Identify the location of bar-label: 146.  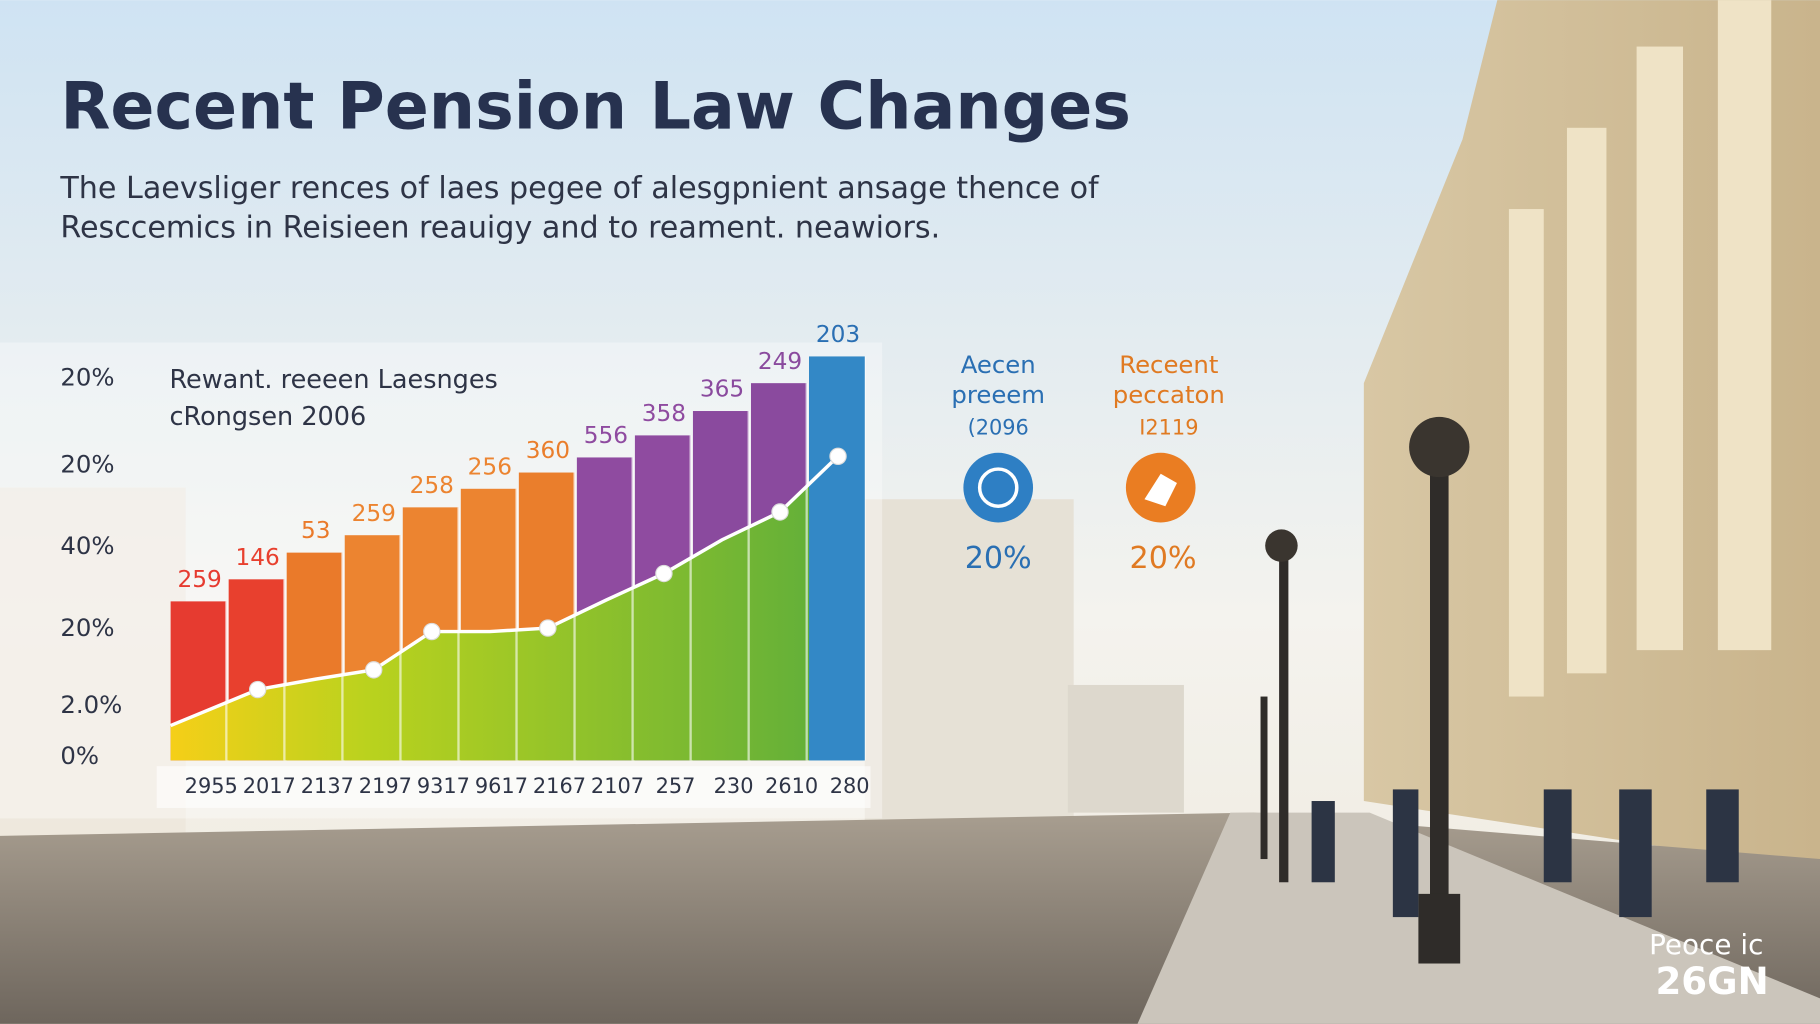
(258, 557).